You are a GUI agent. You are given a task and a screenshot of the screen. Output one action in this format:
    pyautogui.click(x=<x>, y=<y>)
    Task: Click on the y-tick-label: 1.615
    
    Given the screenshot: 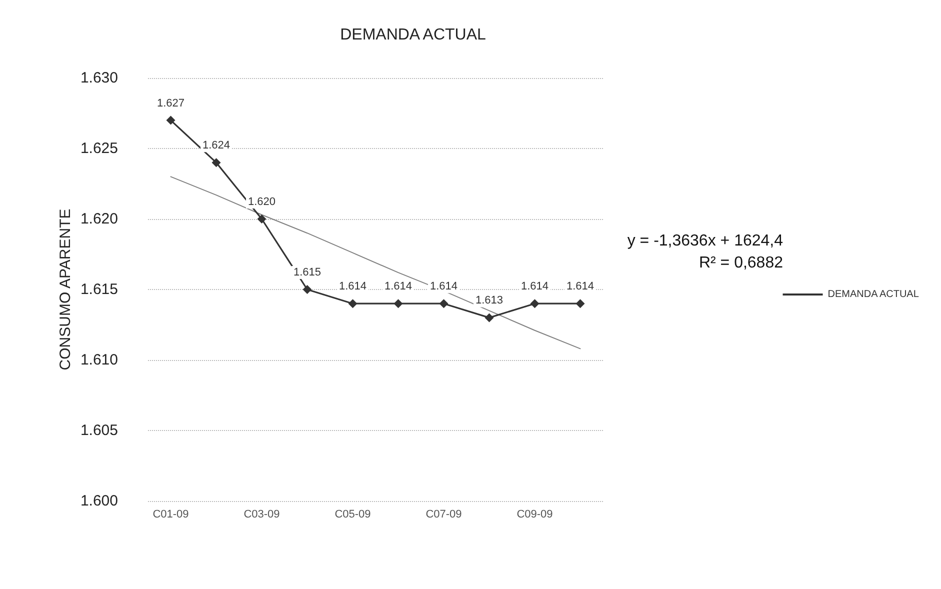 What is the action you would take?
    pyautogui.click(x=99, y=289)
    